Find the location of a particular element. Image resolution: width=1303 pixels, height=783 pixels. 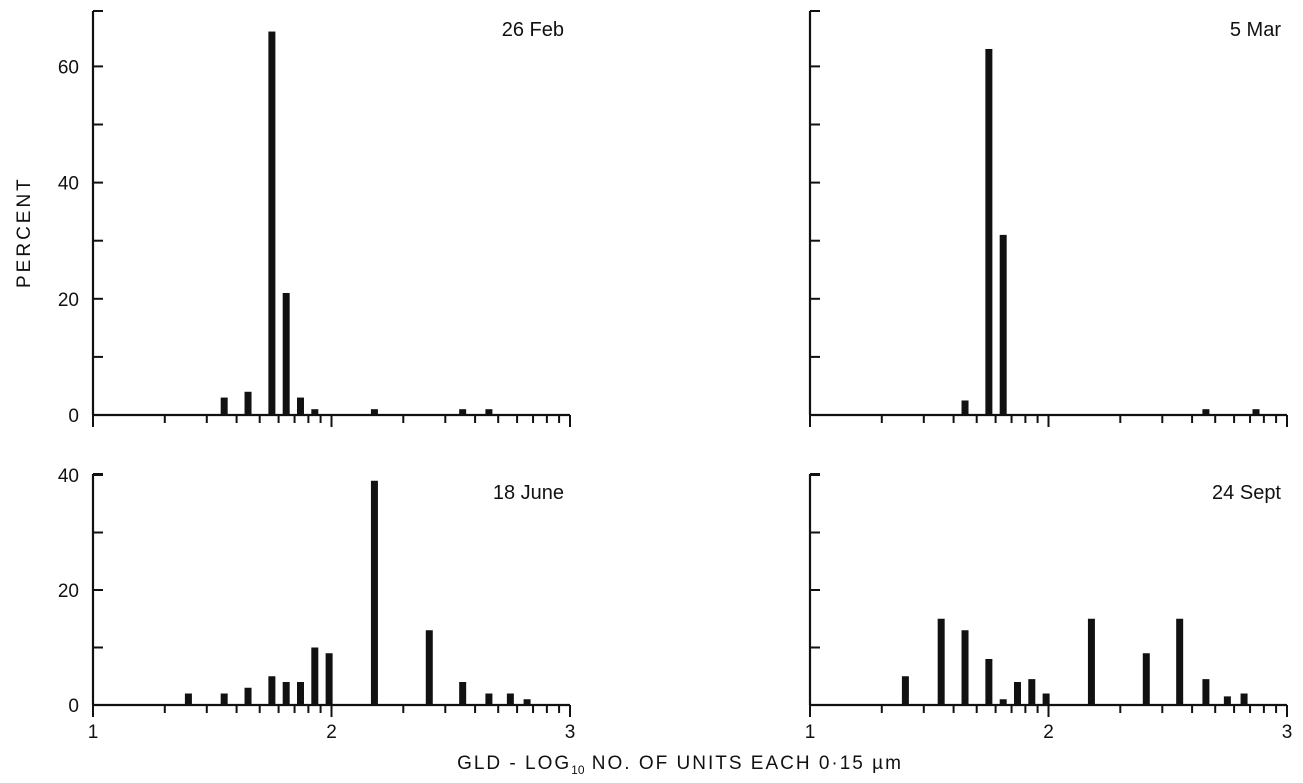

panel-3-y-tick-label: 40 is located at coordinates (68, 476).